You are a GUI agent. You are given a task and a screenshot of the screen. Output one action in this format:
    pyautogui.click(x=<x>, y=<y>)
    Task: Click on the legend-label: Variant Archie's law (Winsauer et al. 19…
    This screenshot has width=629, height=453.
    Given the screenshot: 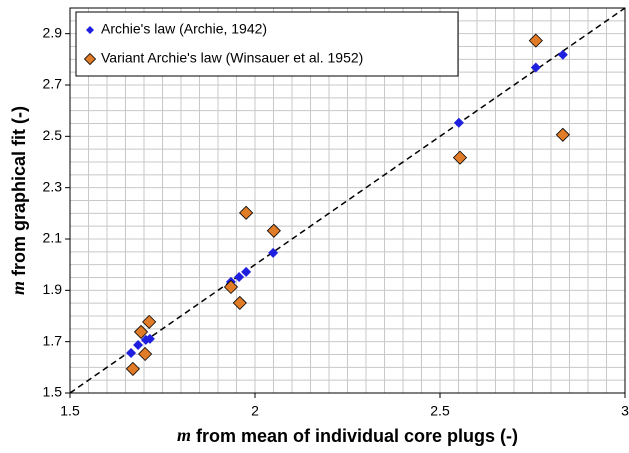 What is the action you would take?
    pyautogui.click(x=232, y=58)
    